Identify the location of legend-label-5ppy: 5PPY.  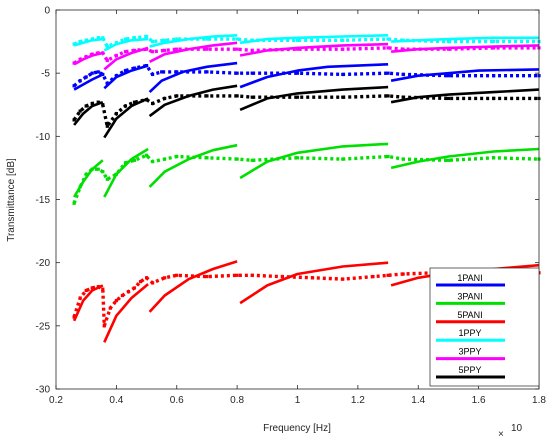
(469, 370).